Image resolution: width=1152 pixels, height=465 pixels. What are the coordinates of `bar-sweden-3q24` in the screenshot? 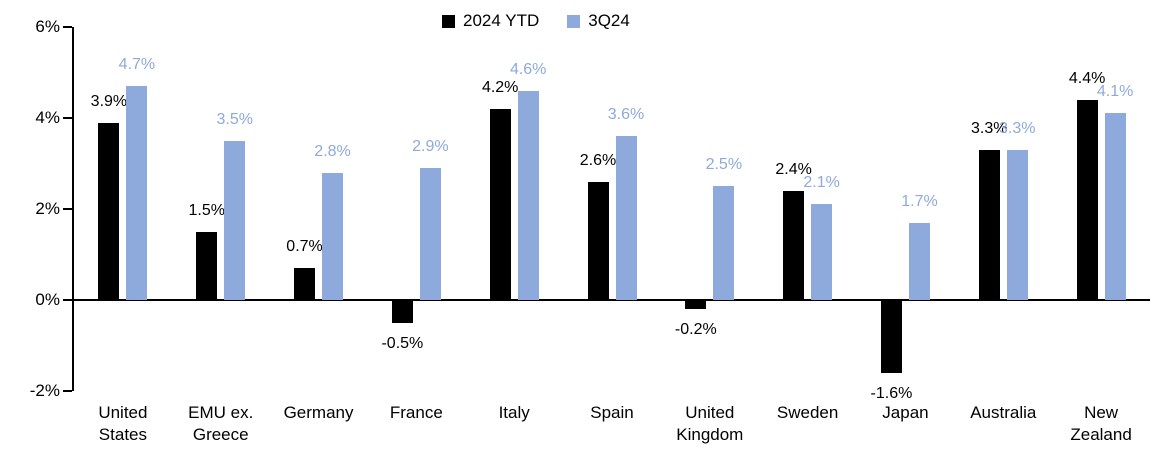 It's located at (822, 252).